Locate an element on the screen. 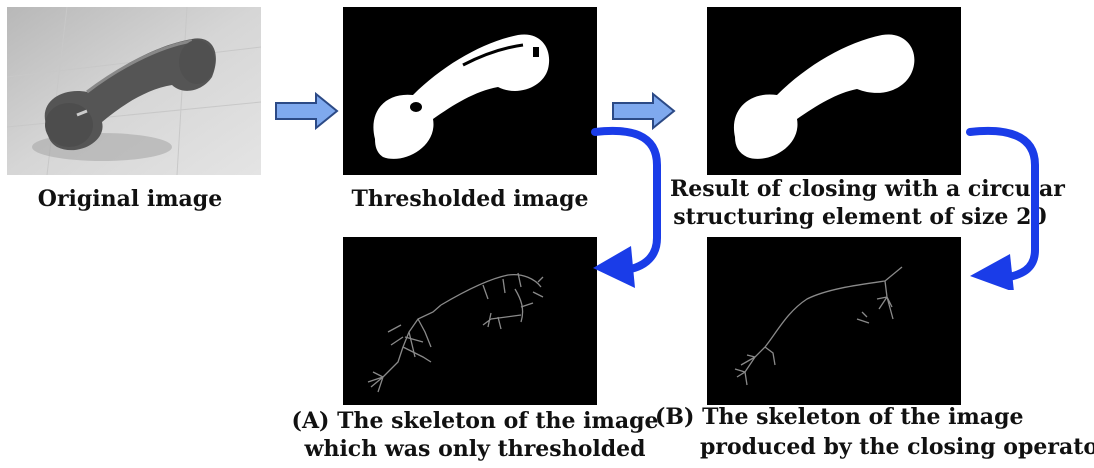  closing-result-image is located at coordinates (834, 91).